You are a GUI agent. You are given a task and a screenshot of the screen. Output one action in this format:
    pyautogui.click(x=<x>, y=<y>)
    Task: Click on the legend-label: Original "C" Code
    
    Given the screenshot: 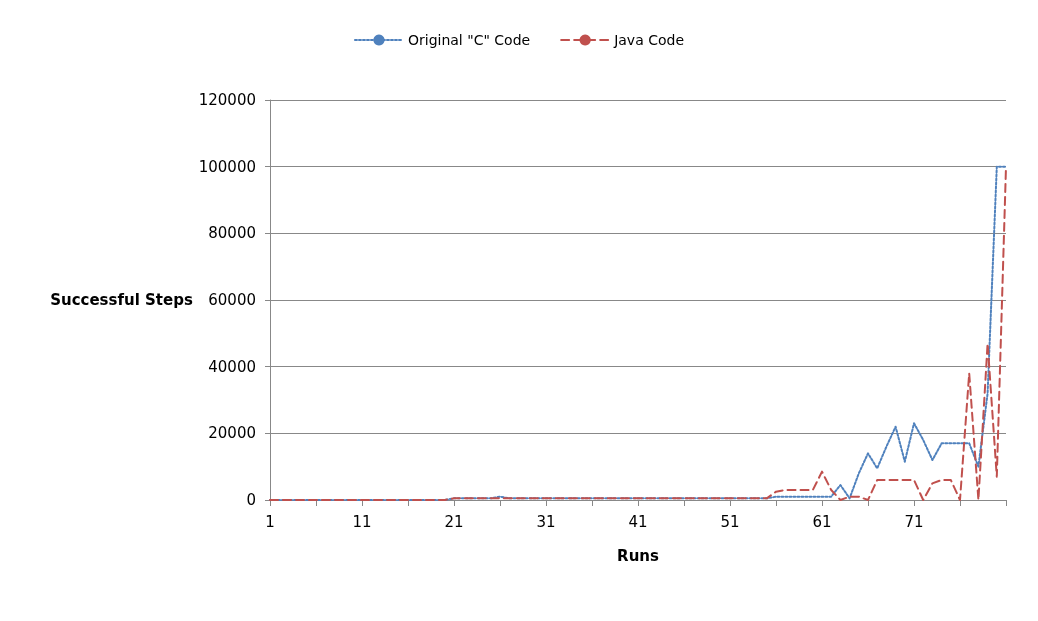 What is the action you would take?
    pyautogui.click(x=469, y=40)
    